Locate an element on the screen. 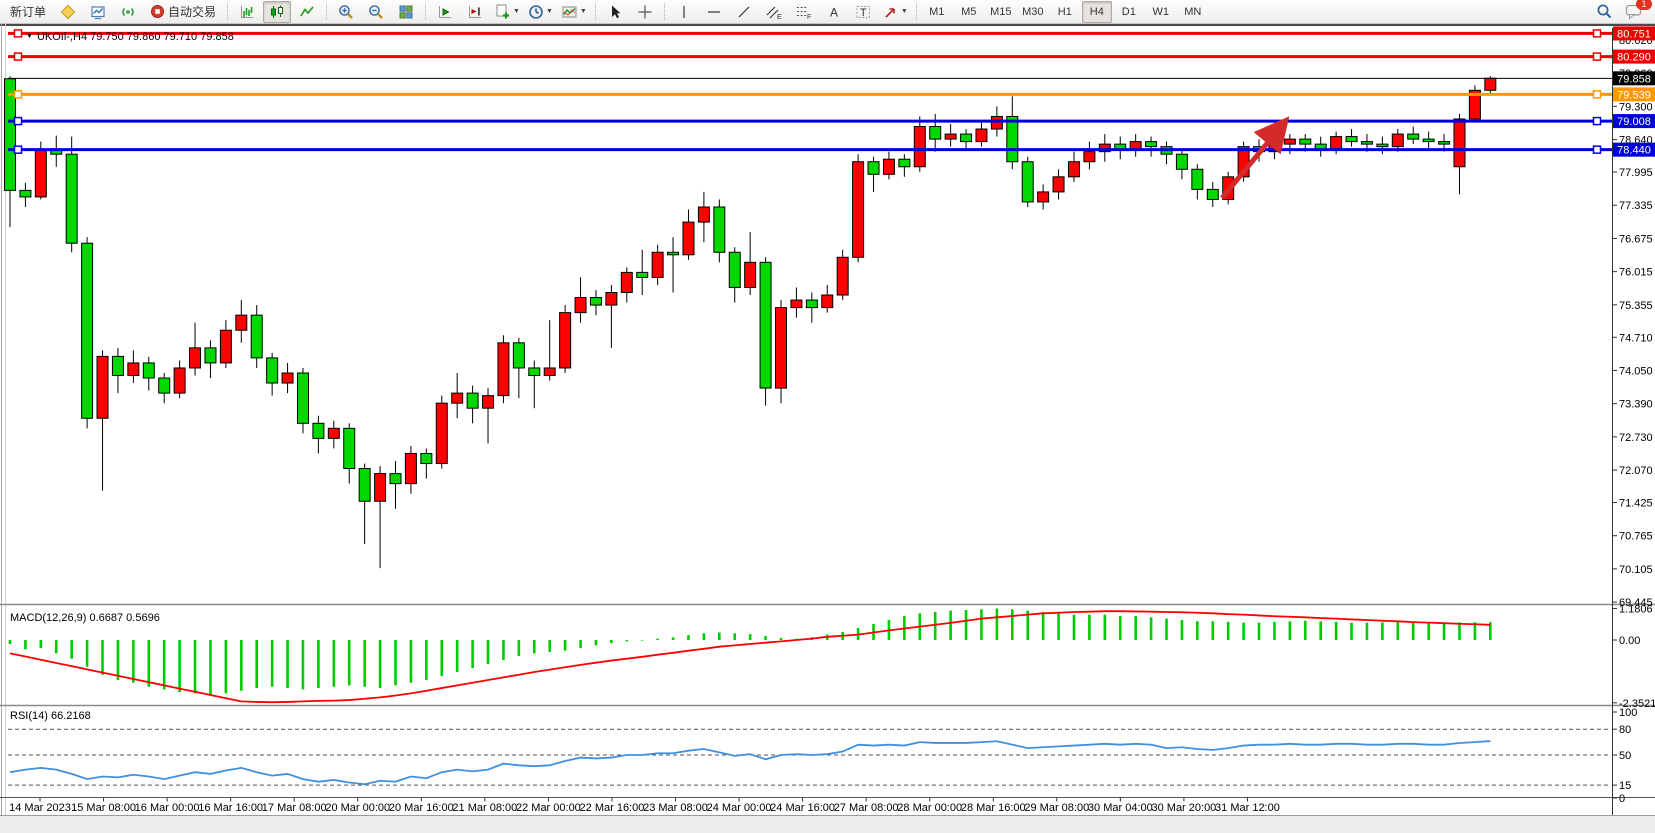  svg-text: 74.050 is located at coordinates (1636, 371).